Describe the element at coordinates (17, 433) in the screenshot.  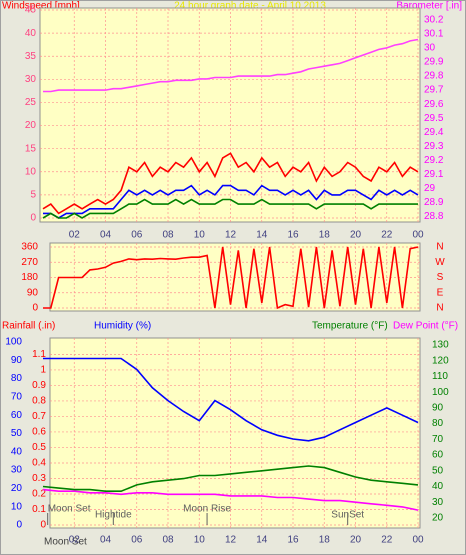
I see `y3-tick-label: 50` at that location.